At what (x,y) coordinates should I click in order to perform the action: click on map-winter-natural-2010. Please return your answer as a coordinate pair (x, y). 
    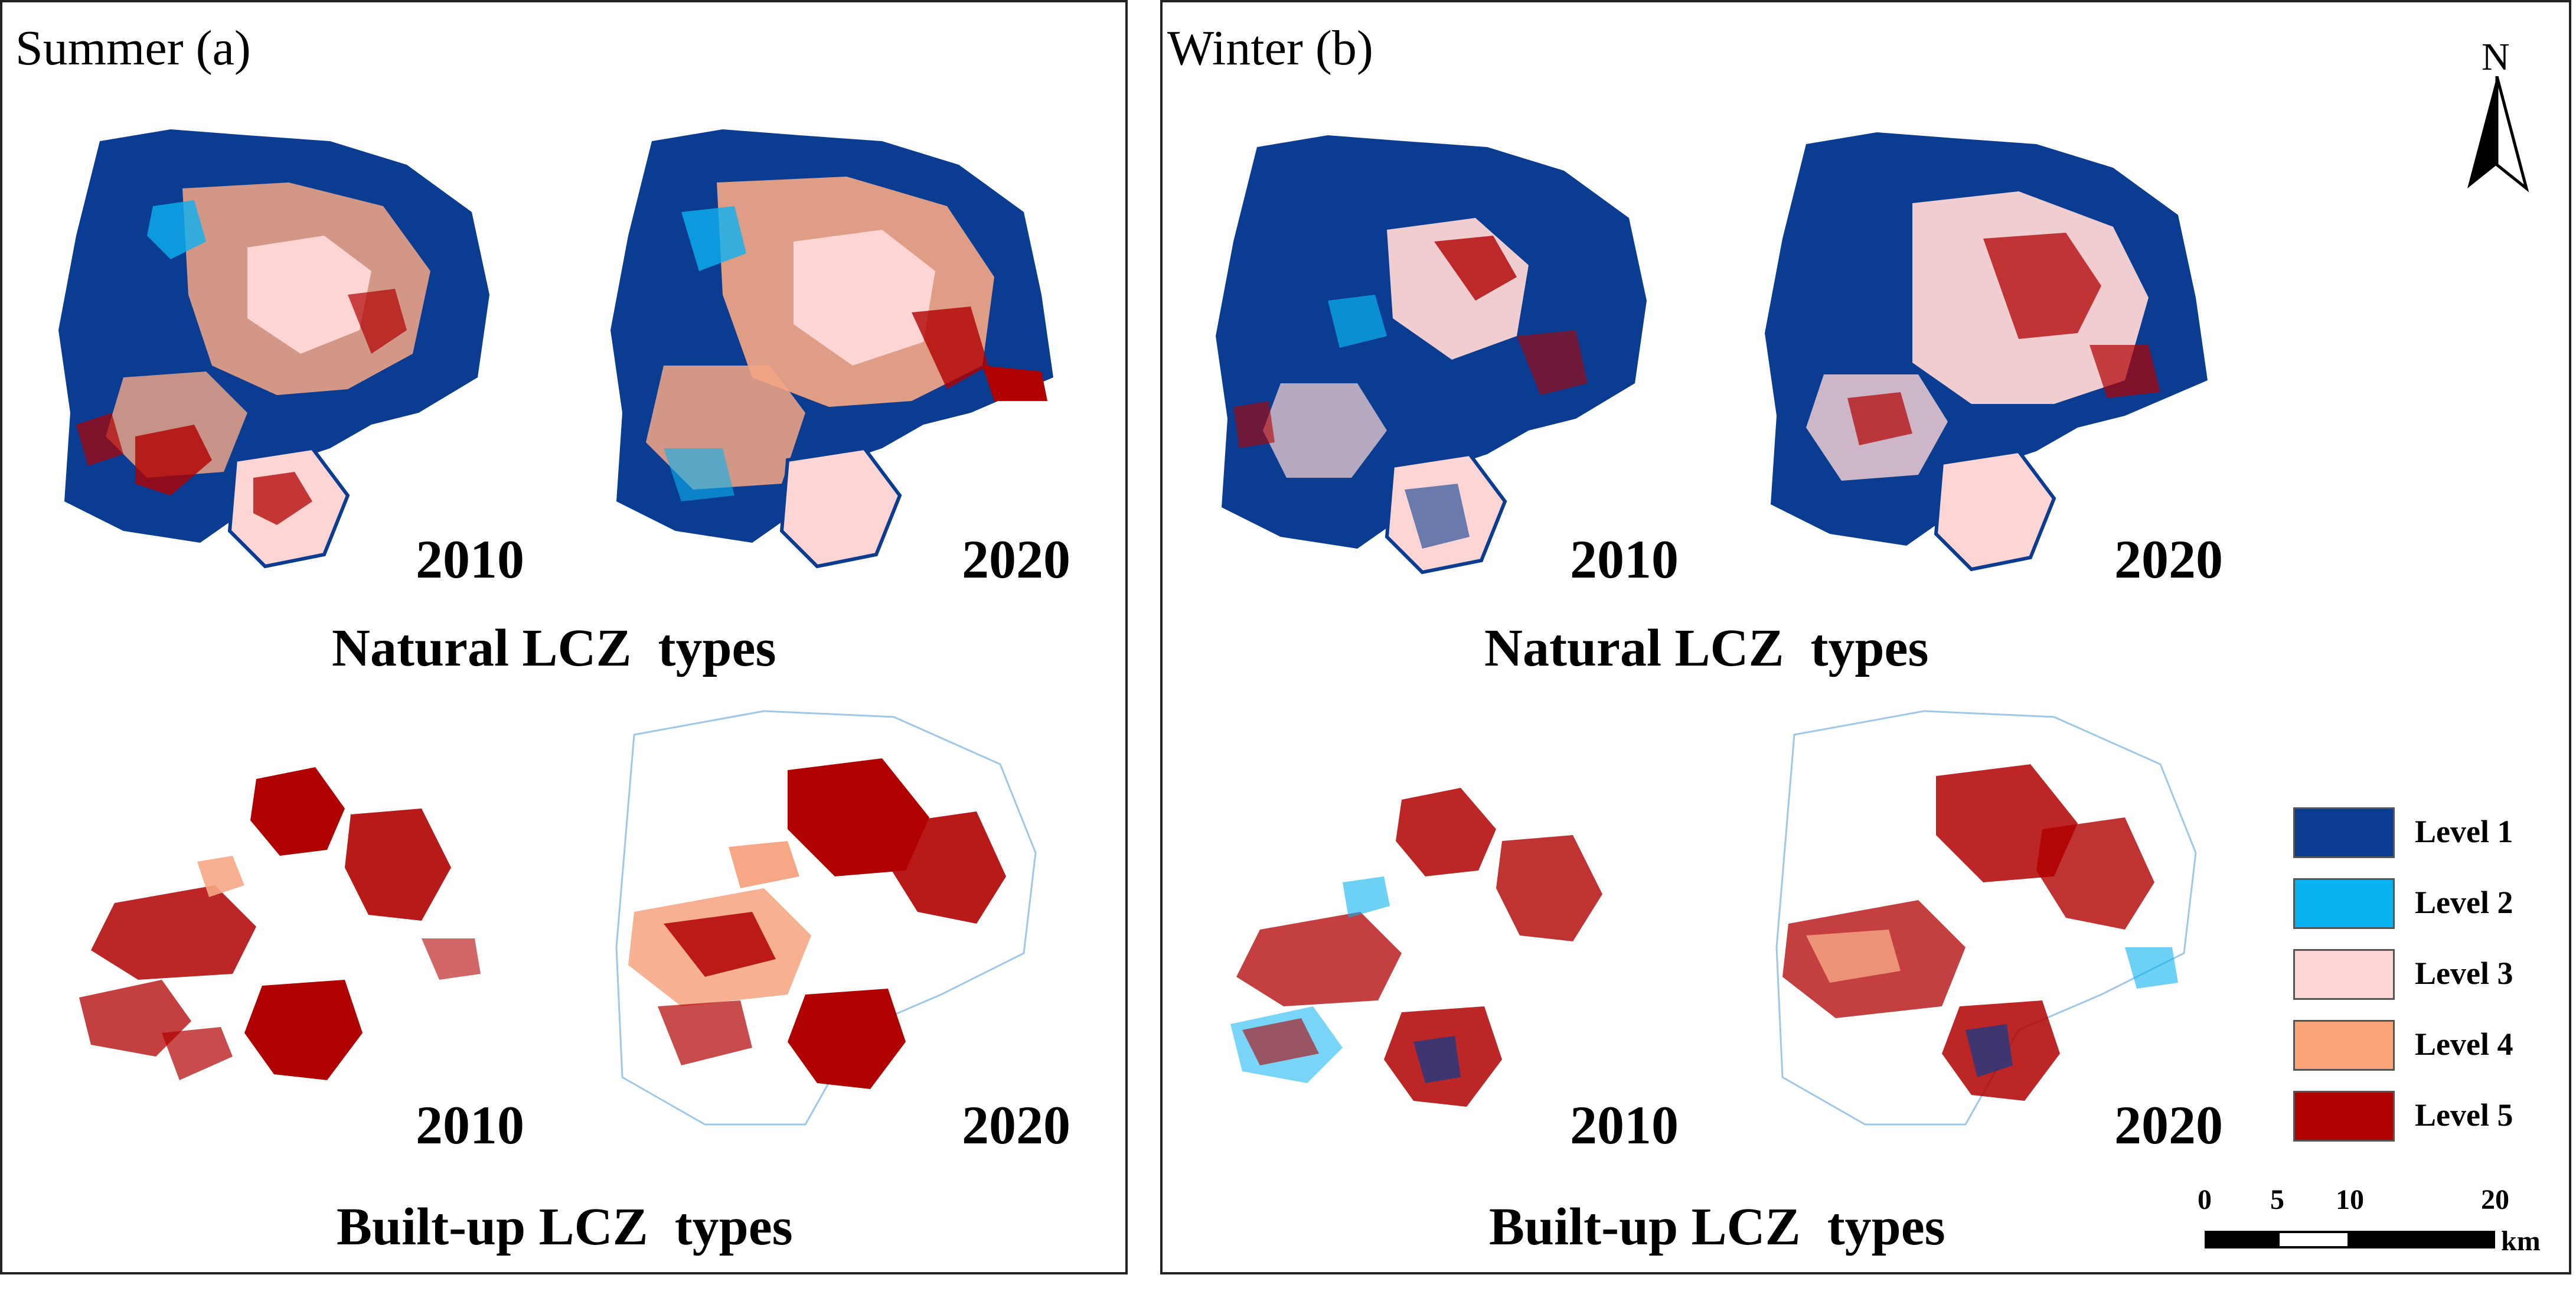
    Looking at the image, I should click on (1431, 355).